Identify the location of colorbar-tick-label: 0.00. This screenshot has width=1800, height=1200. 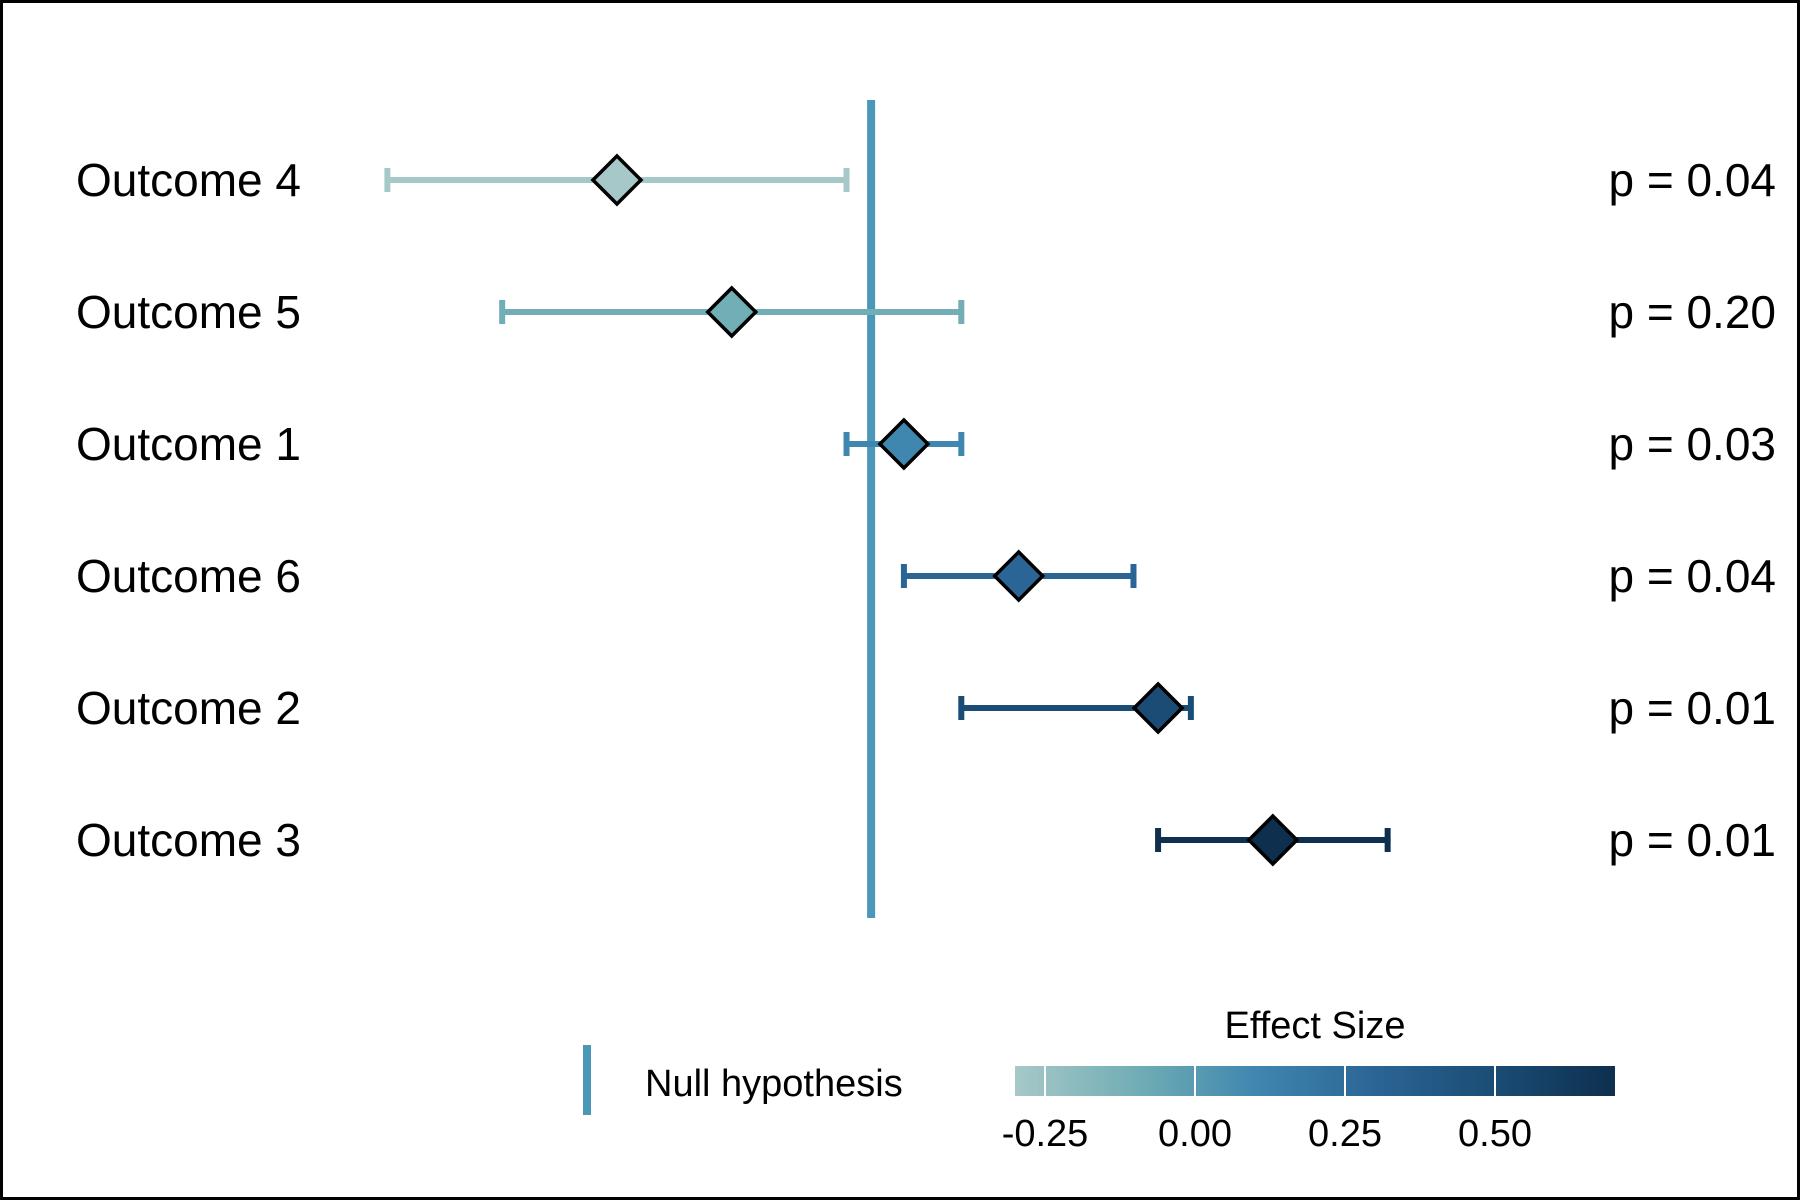
(1195, 1134).